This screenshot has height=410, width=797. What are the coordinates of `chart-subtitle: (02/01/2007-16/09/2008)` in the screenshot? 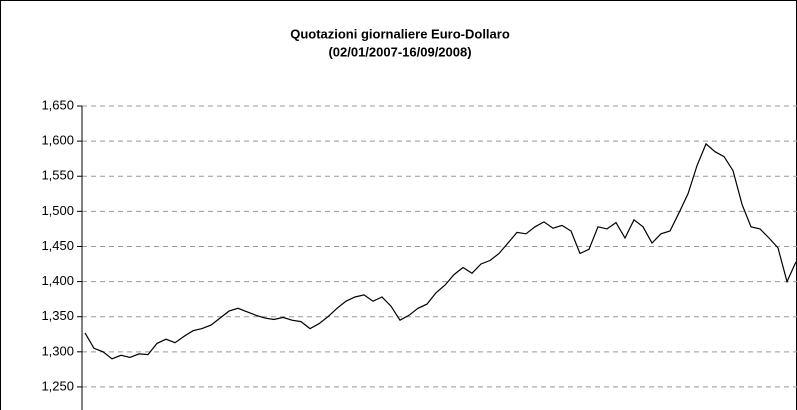 It's located at (399, 51).